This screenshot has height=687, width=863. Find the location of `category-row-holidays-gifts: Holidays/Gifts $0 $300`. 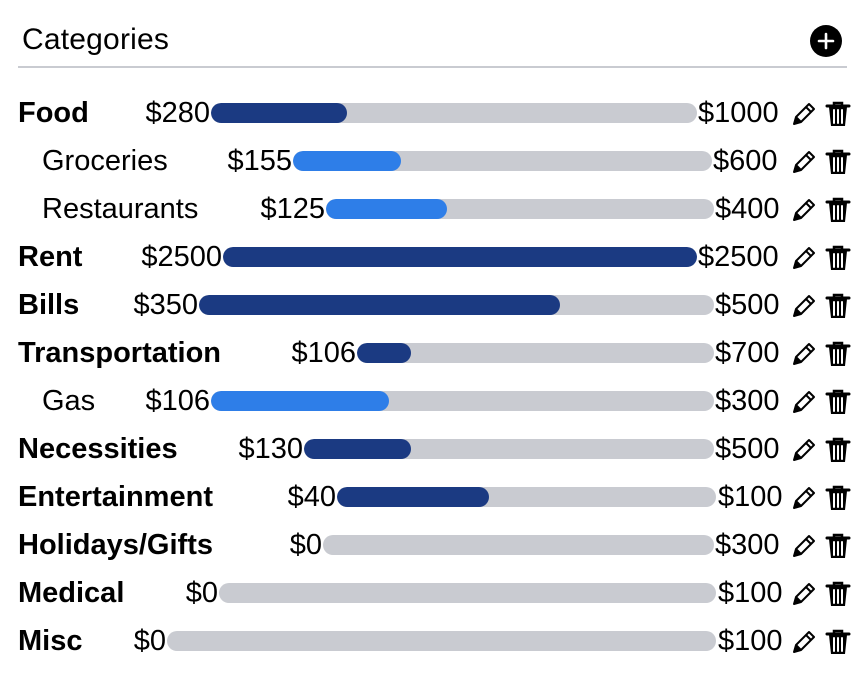

category-row-holidays-gifts: Holidays/Gifts $0 $300 is located at coordinates (431, 545).